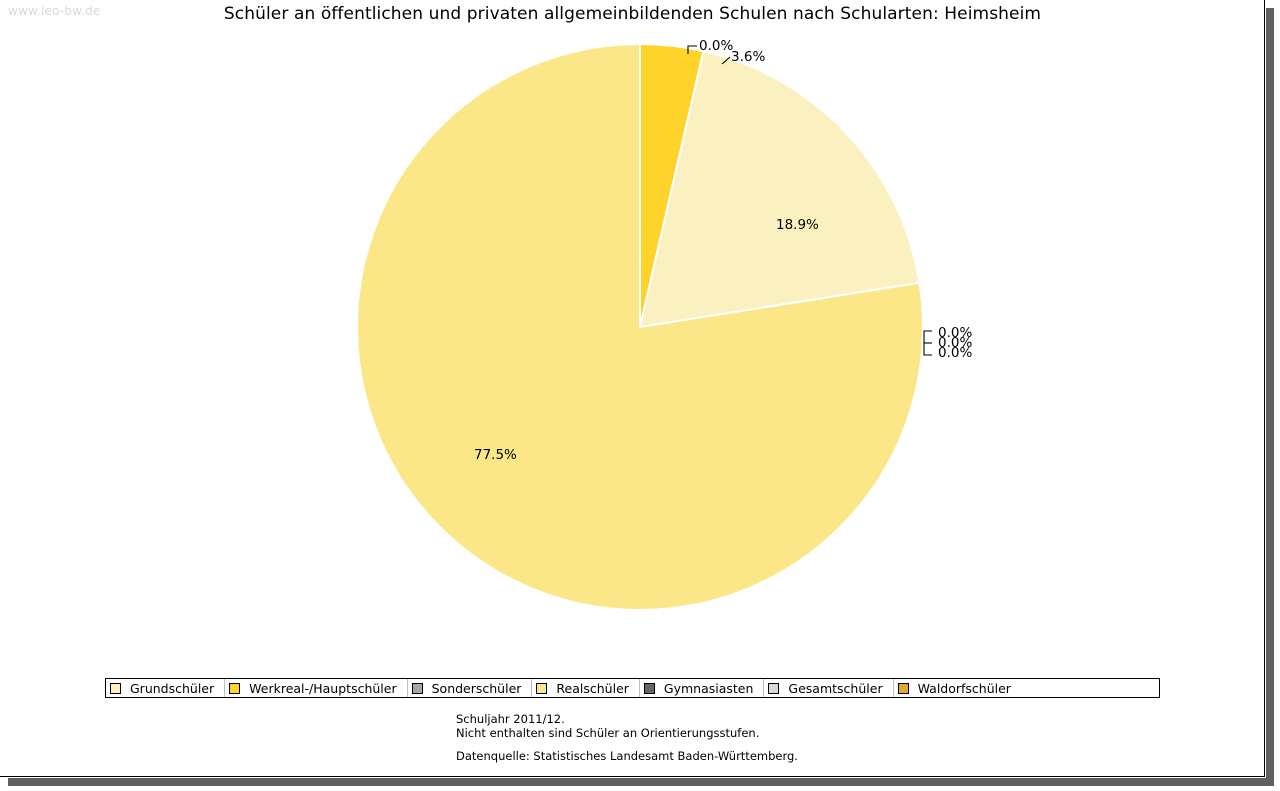 The height and width of the screenshot is (791, 1280). Describe the element at coordinates (172, 688) in the screenshot. I see `legend-item-label: Grundschüler` at that location.